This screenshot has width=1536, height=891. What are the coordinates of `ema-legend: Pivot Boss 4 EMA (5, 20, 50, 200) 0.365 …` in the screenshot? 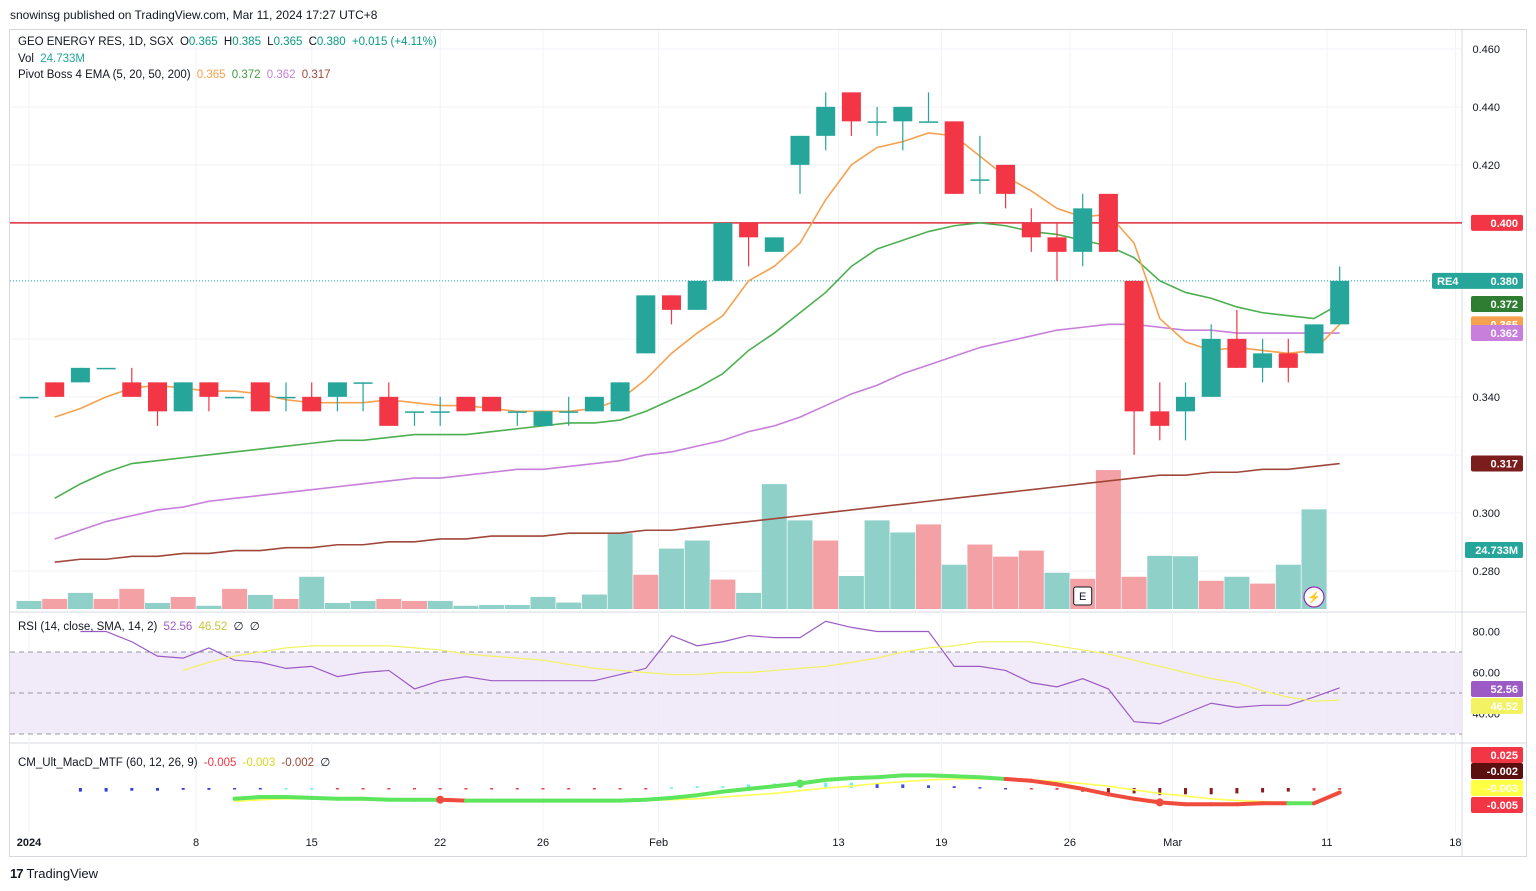 It's located at (176, 75).